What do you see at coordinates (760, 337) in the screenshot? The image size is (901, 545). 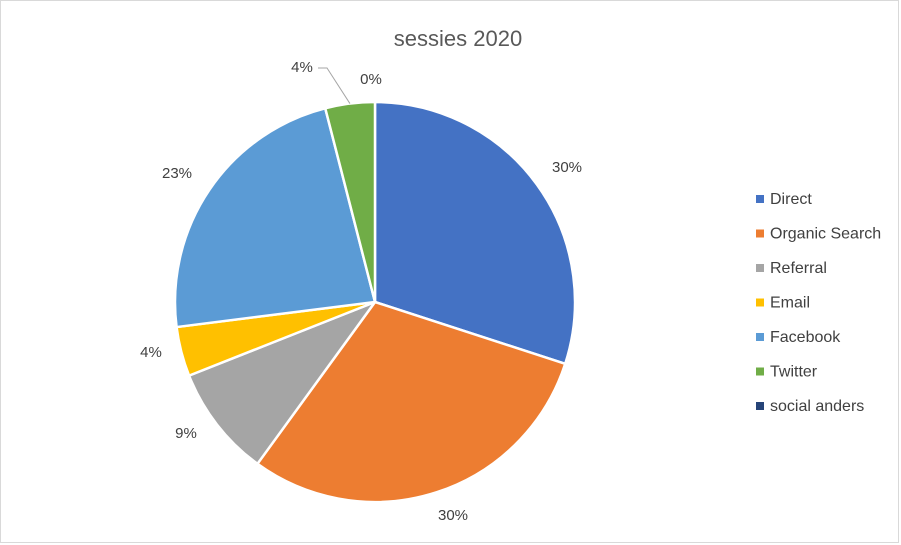 I see `legend-swatch-facebook` at bounding box center [760, 337].